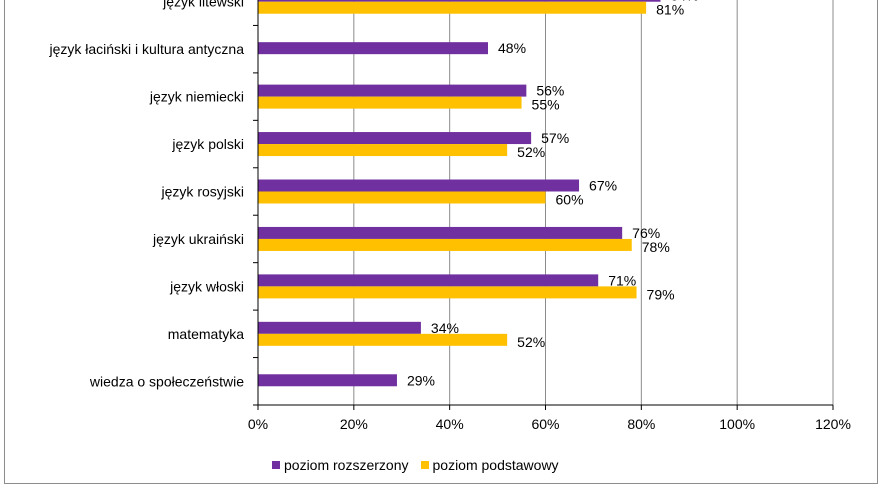 Image resolution: width=880 pixels, height=484 pixels. Describe the element at coordinates (258, 424) in the screenshot. I see `x-tick-label: 0%` at that location.